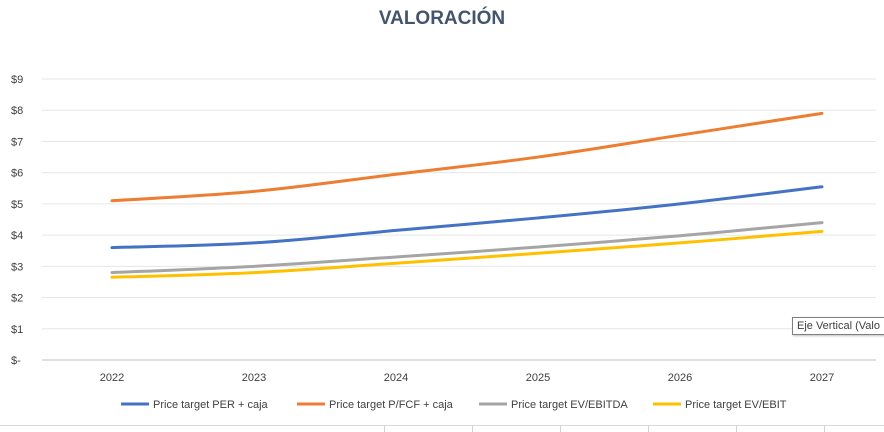 The width and height of the screenshot is (884, 432). Describe the element at coordinates (822, 378) in the screenshot. I see `x-tick-label: 2027` at that location.